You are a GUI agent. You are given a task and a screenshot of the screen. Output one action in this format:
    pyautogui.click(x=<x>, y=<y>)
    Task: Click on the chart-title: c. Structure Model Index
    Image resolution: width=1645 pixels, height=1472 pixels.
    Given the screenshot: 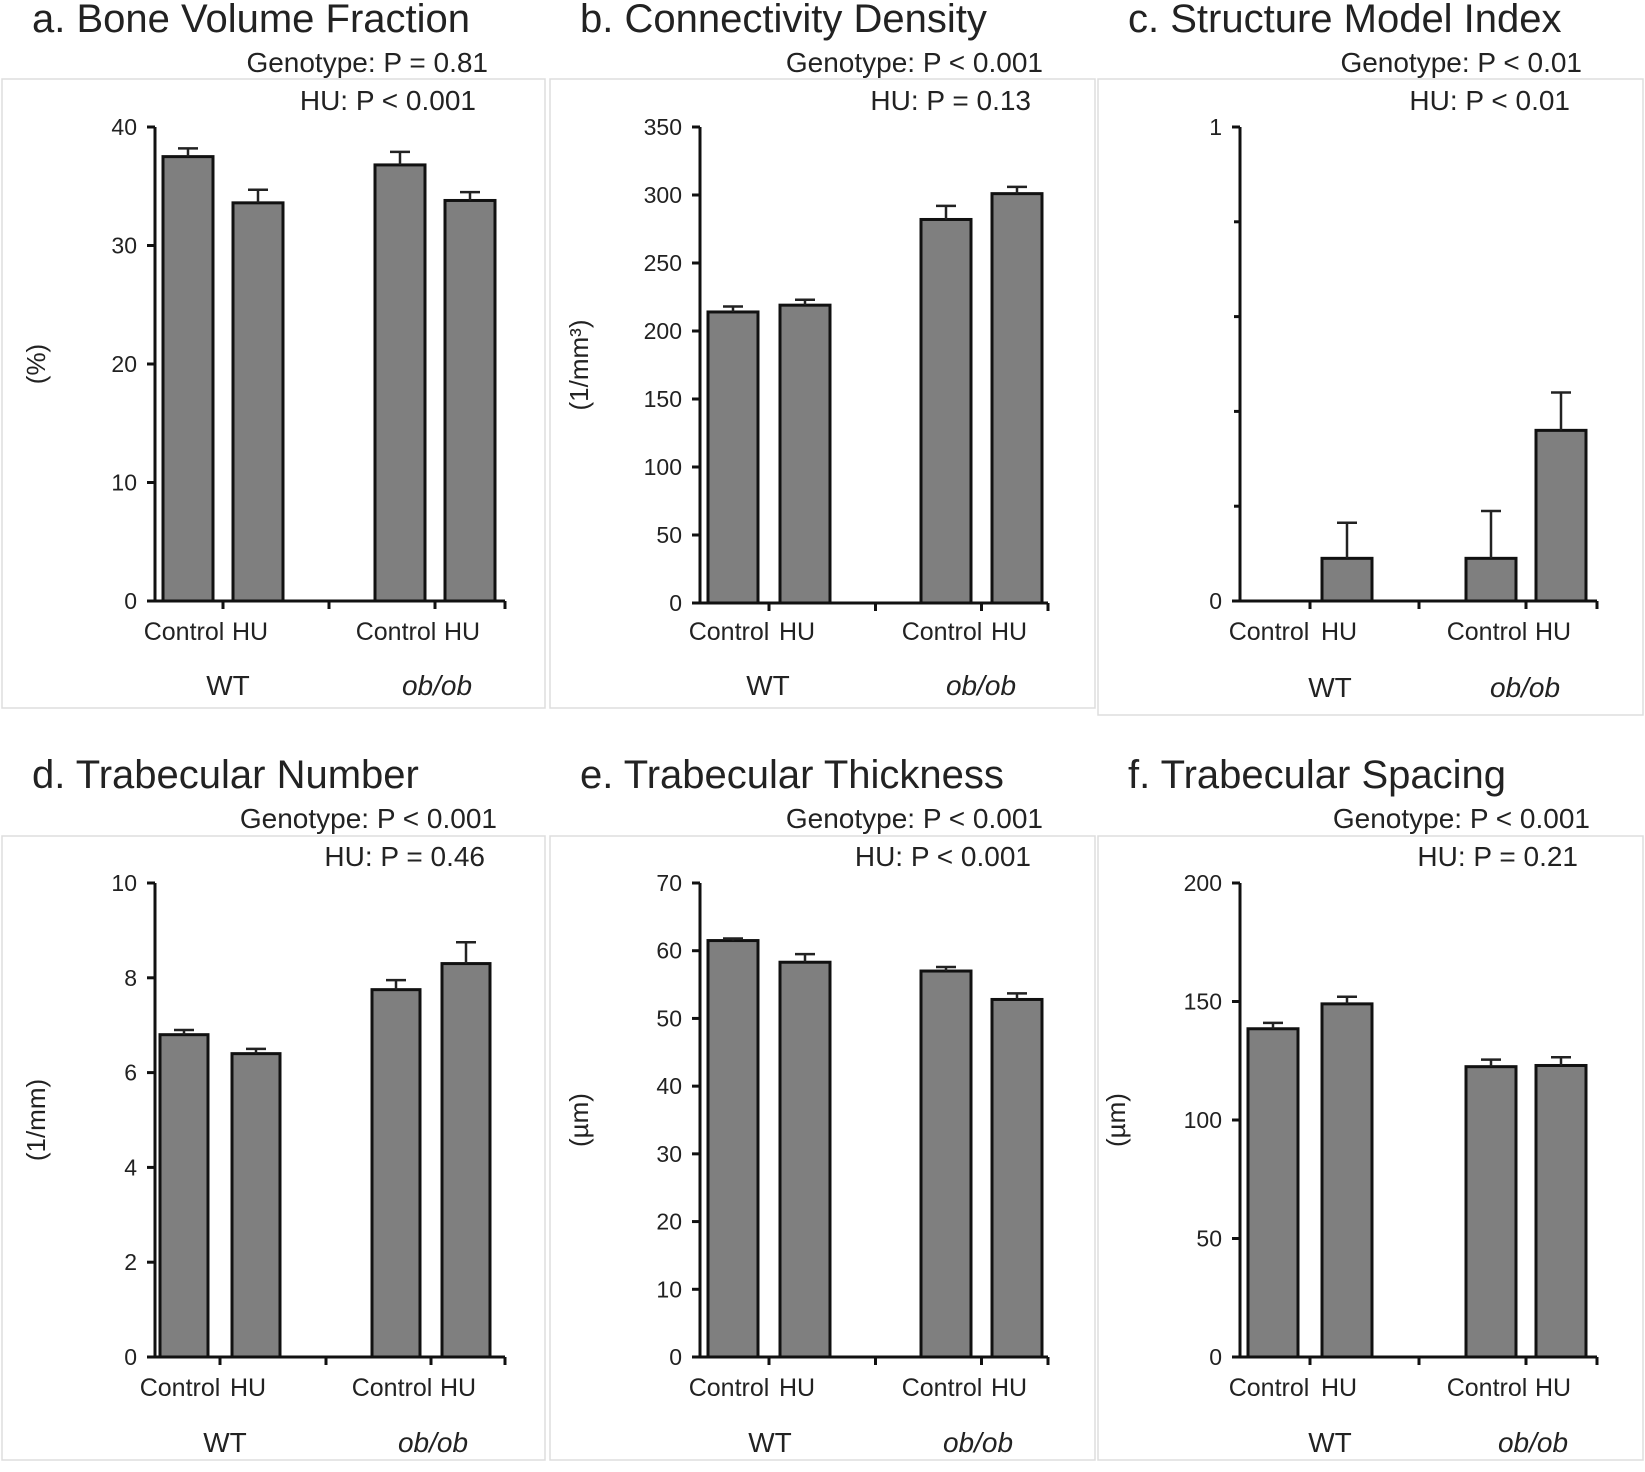 What is the action you would take?
    pyautogui.click(x=1345, y=20)
    